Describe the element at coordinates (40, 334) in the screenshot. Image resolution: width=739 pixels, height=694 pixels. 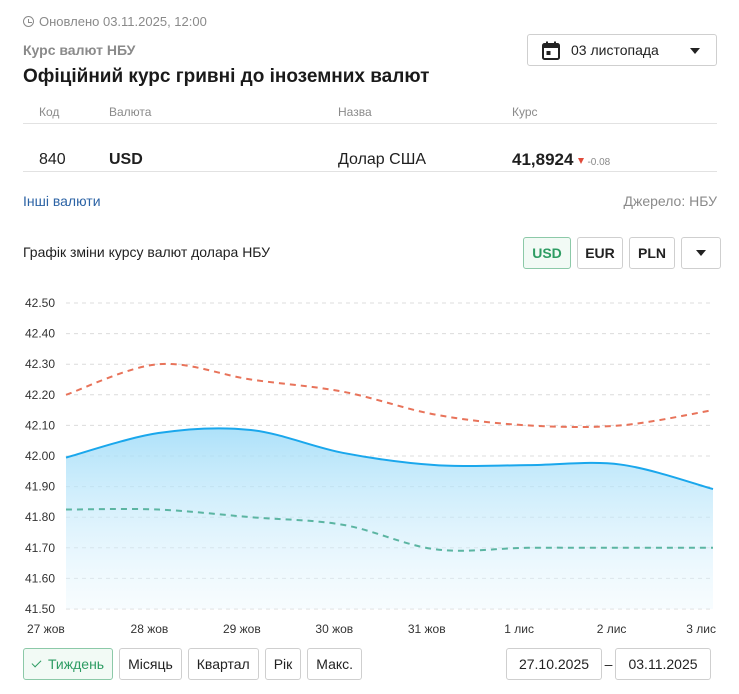
I see `y-tick-label: 42.40` at that location.